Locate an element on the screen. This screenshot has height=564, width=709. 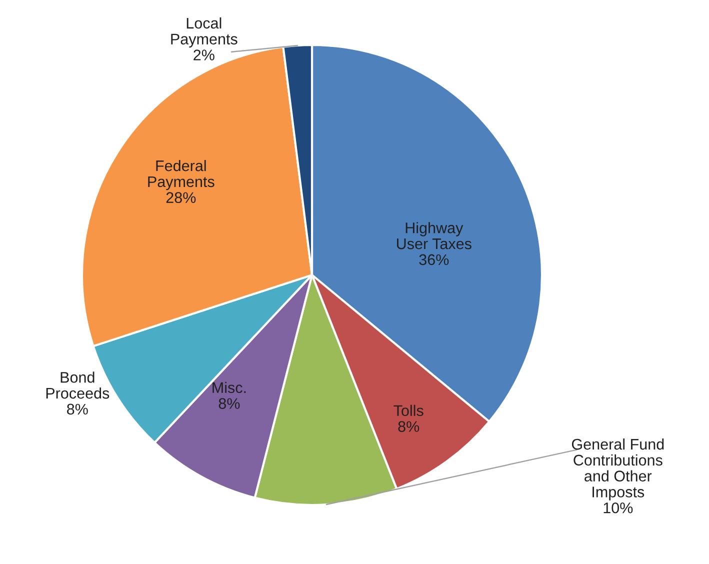
slice-label: Highway User Taxes is located at coordinates (434, 236).